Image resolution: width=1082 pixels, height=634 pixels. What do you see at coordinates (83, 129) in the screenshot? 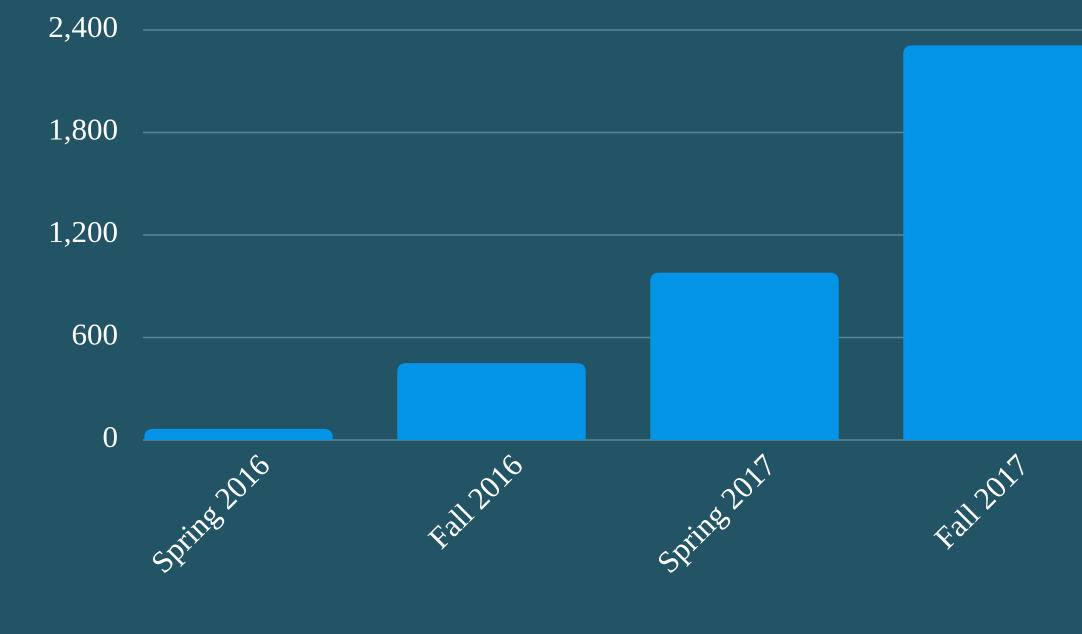
I see `y-tick-label: 1,800` at bounding box center [83, 129].